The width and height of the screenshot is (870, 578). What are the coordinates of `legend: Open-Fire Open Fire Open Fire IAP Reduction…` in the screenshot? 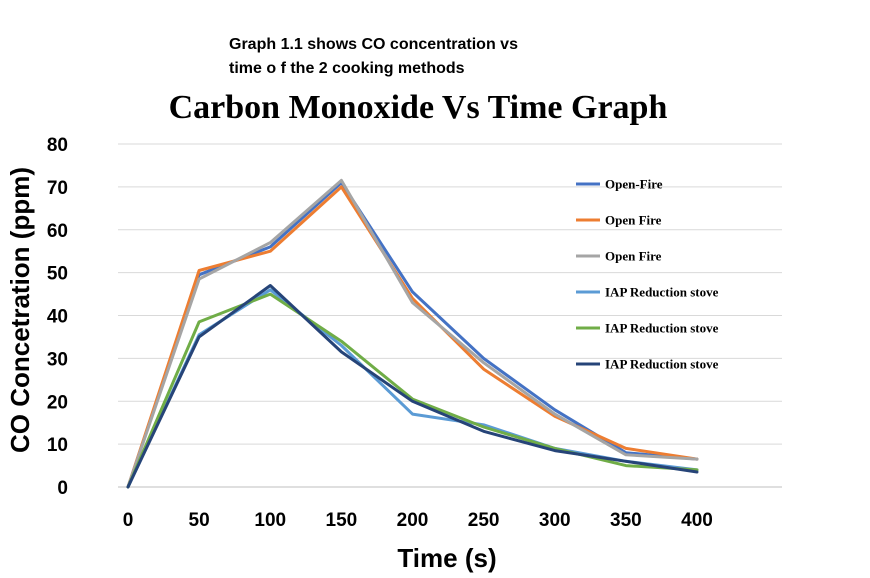 It's located at (647, 274).